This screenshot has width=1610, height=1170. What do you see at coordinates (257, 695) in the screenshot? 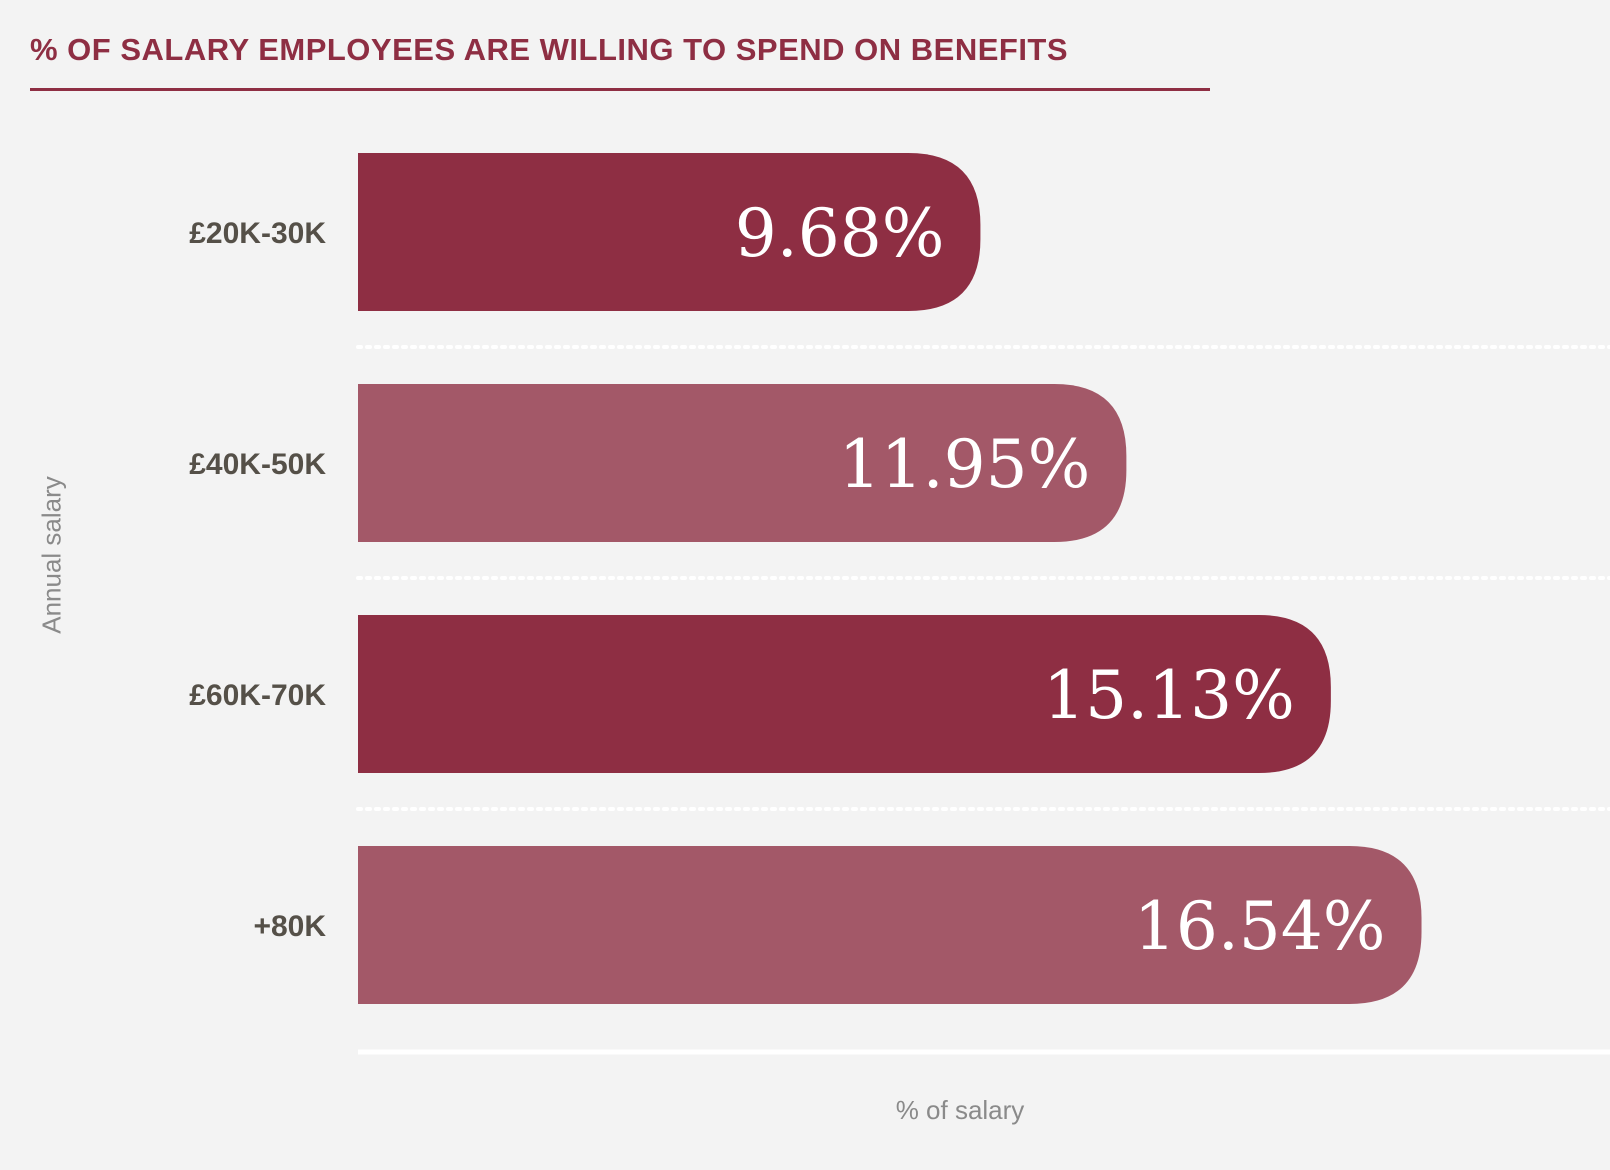
I see `category-label: £60K-70K` at bounding box center [257, 695].